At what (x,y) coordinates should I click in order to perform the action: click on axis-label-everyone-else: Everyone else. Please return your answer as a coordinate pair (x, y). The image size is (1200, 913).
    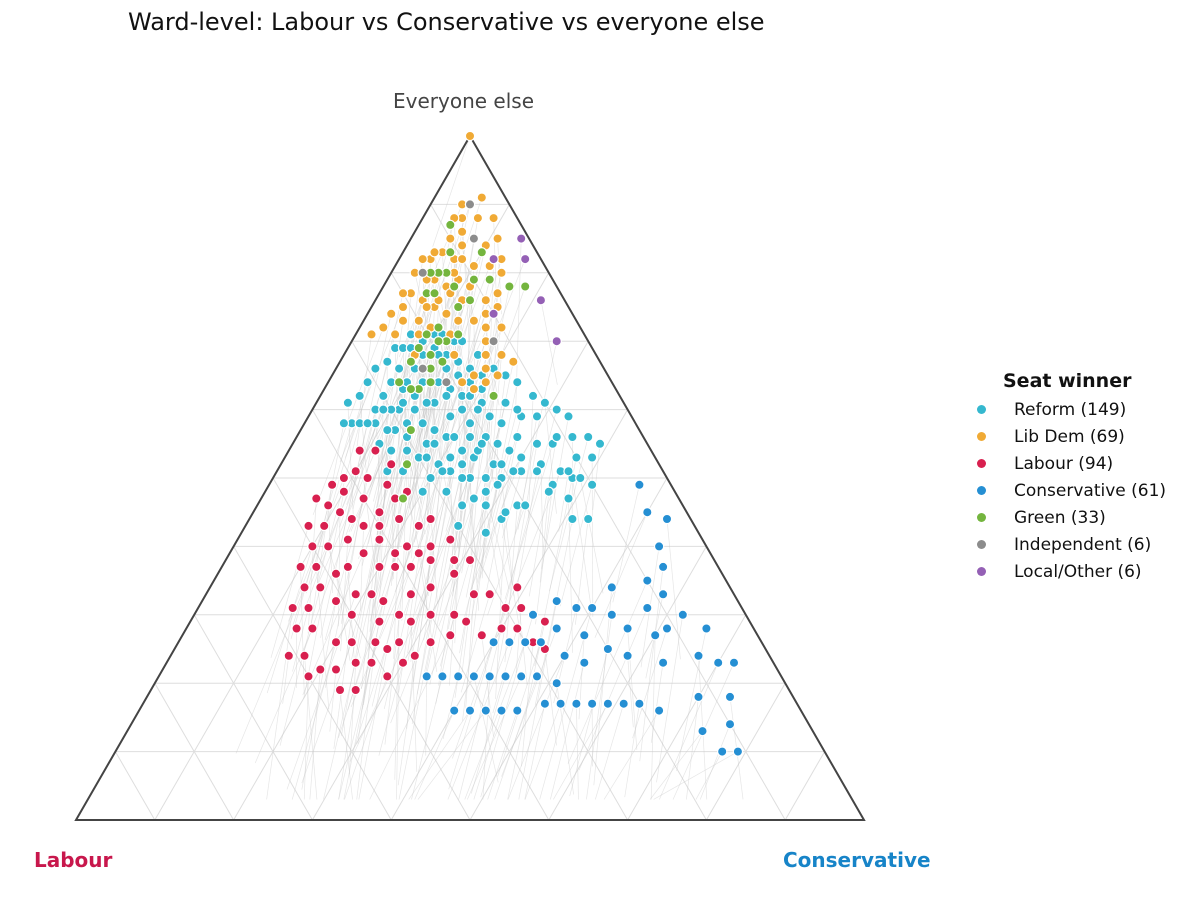
    Looking at the image, I should click on (463, 101).